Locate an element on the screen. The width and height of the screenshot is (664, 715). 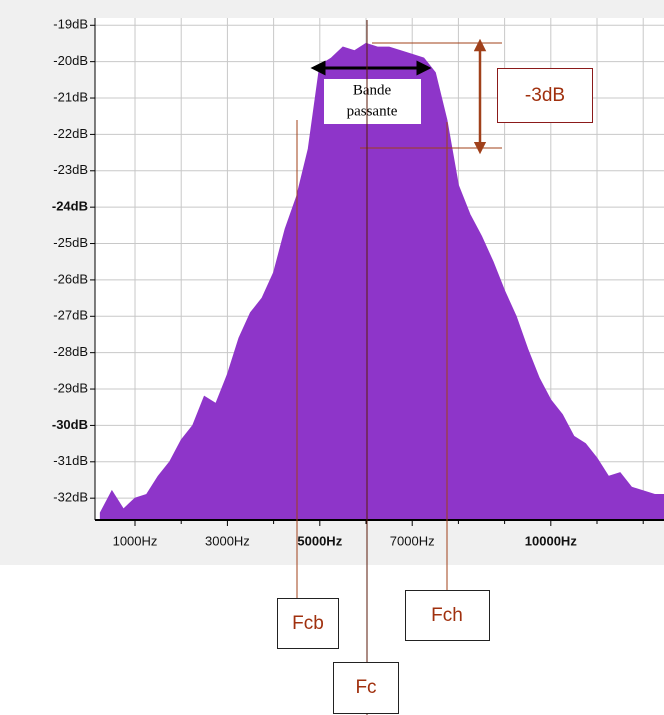
y-tick-label: -28dB is located at coordinates (70, 351).